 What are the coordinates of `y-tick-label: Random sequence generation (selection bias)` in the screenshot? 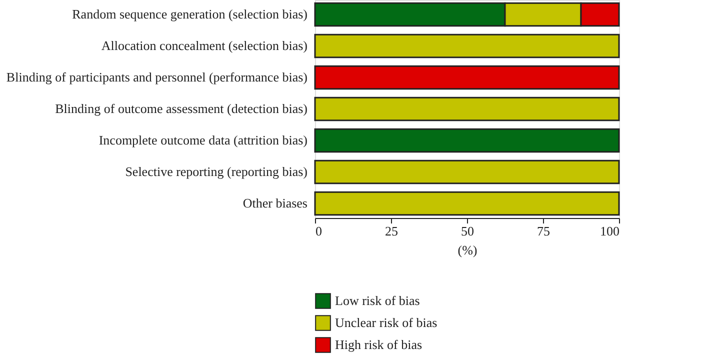 It's located at (190, 14).